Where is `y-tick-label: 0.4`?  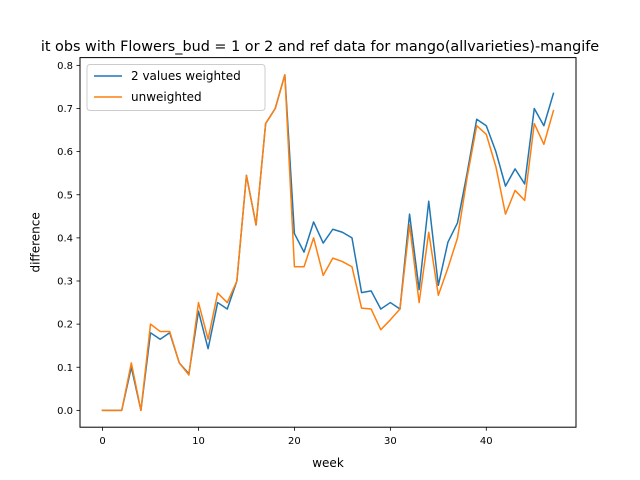
y-tick-label: 0.4 is located at coordinates (65, 238).